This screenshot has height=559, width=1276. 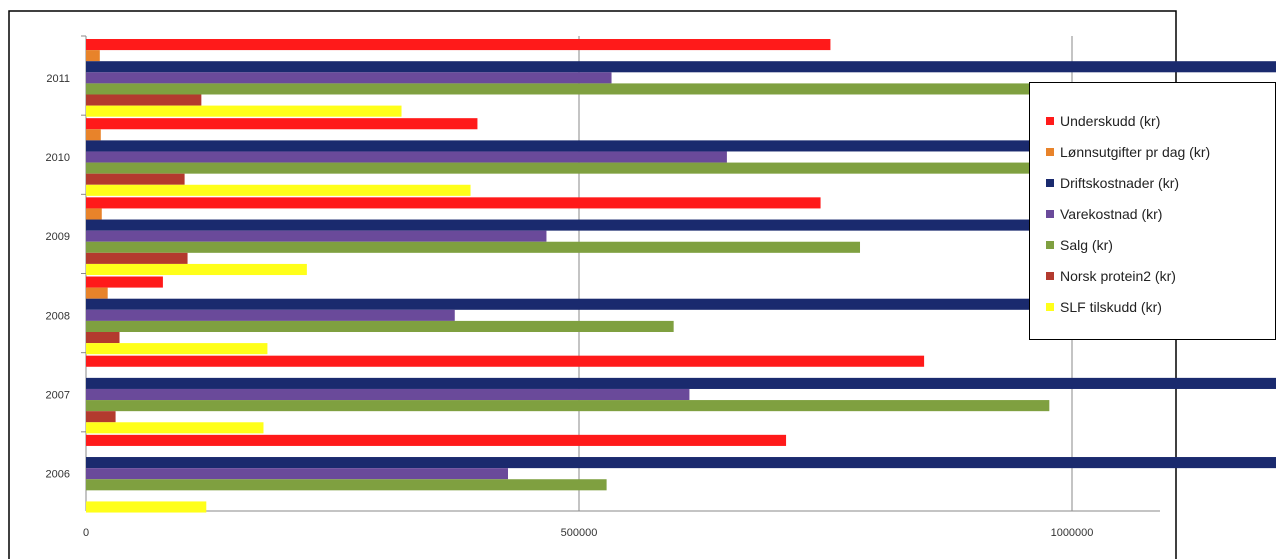 What do you see at coordinates (1135, 151) in the screenshot?
I see `legend-label: Lønnsutgifter pr dag (kr)` at bounding box center [1135, 151].